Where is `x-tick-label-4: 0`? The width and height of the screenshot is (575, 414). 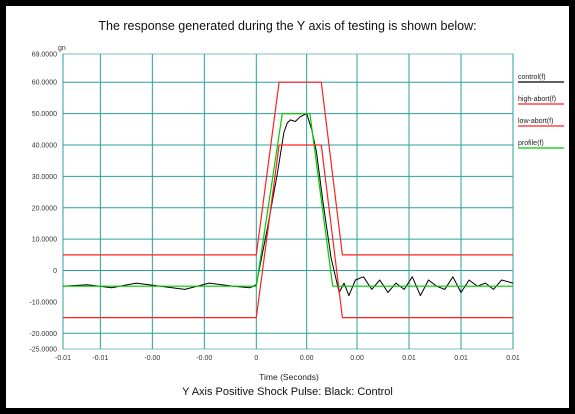
x-tick-label-4: 0 is located at coordinates (256, 358).